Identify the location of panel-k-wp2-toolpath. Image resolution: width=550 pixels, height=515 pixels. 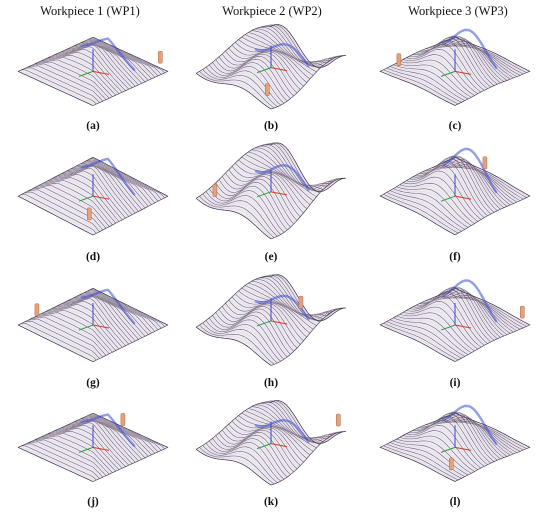
(270, 443).